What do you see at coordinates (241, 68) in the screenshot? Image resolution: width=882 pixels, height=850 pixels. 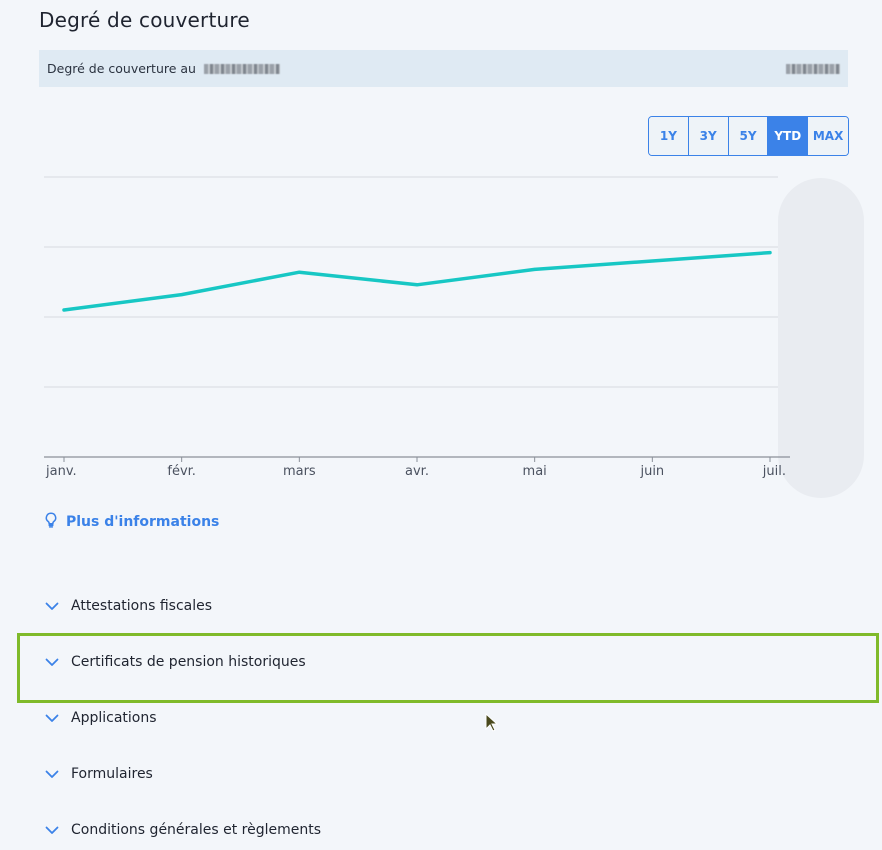 I see `redacted-date` at bounding box center [241, 68].